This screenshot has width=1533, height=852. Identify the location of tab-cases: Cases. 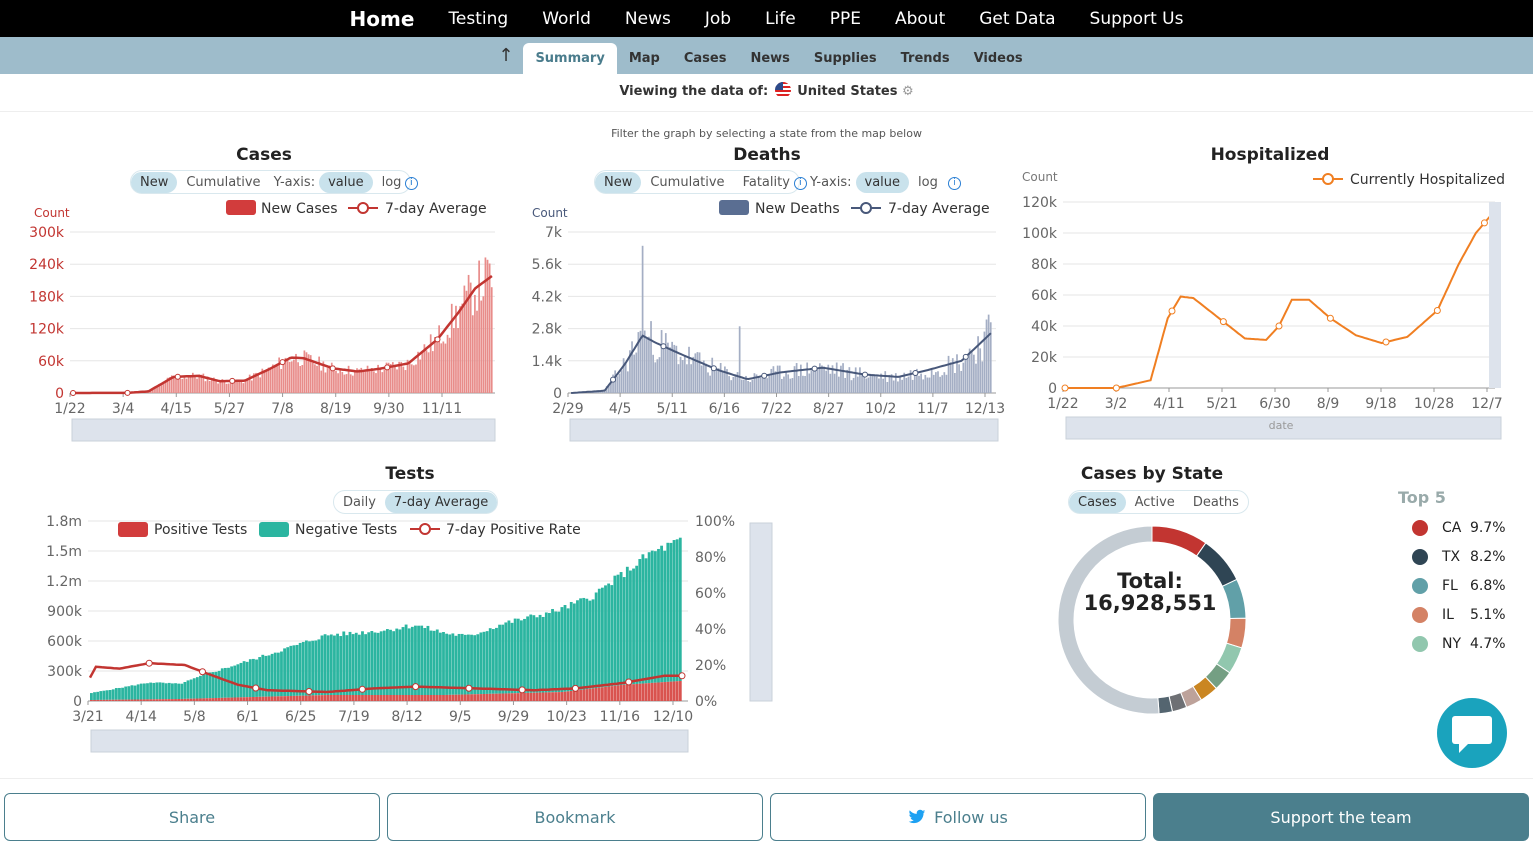
(705, 58).